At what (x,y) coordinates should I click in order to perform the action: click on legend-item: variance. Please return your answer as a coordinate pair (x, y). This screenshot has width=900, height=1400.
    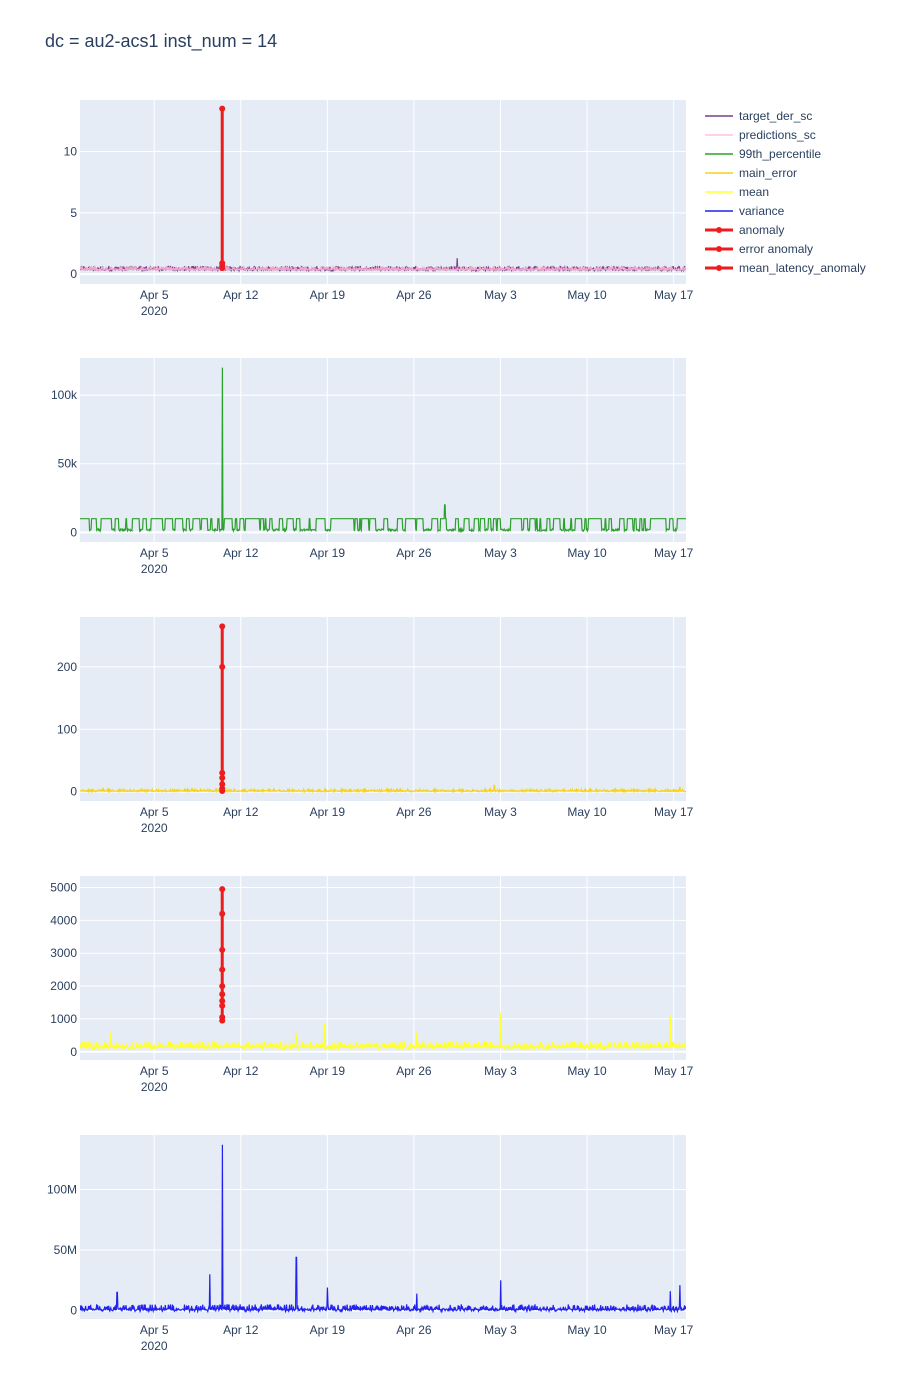
    Looking at the image, I should click on (745, 211).